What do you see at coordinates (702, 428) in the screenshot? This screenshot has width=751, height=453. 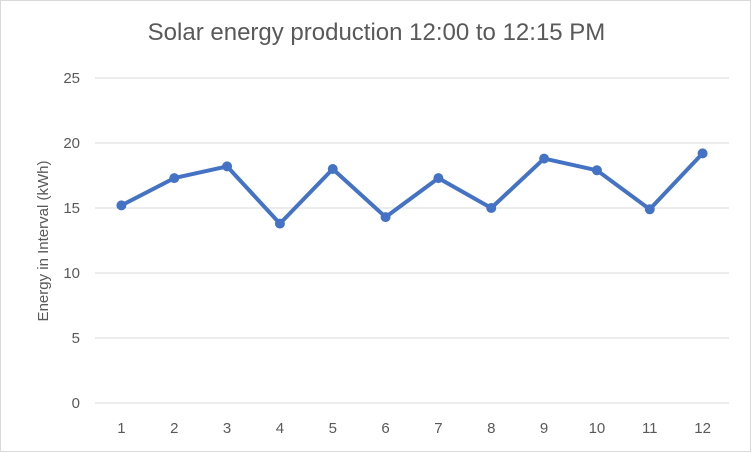 I see `x-tick-label: 12` at bounding box center [702, 428].